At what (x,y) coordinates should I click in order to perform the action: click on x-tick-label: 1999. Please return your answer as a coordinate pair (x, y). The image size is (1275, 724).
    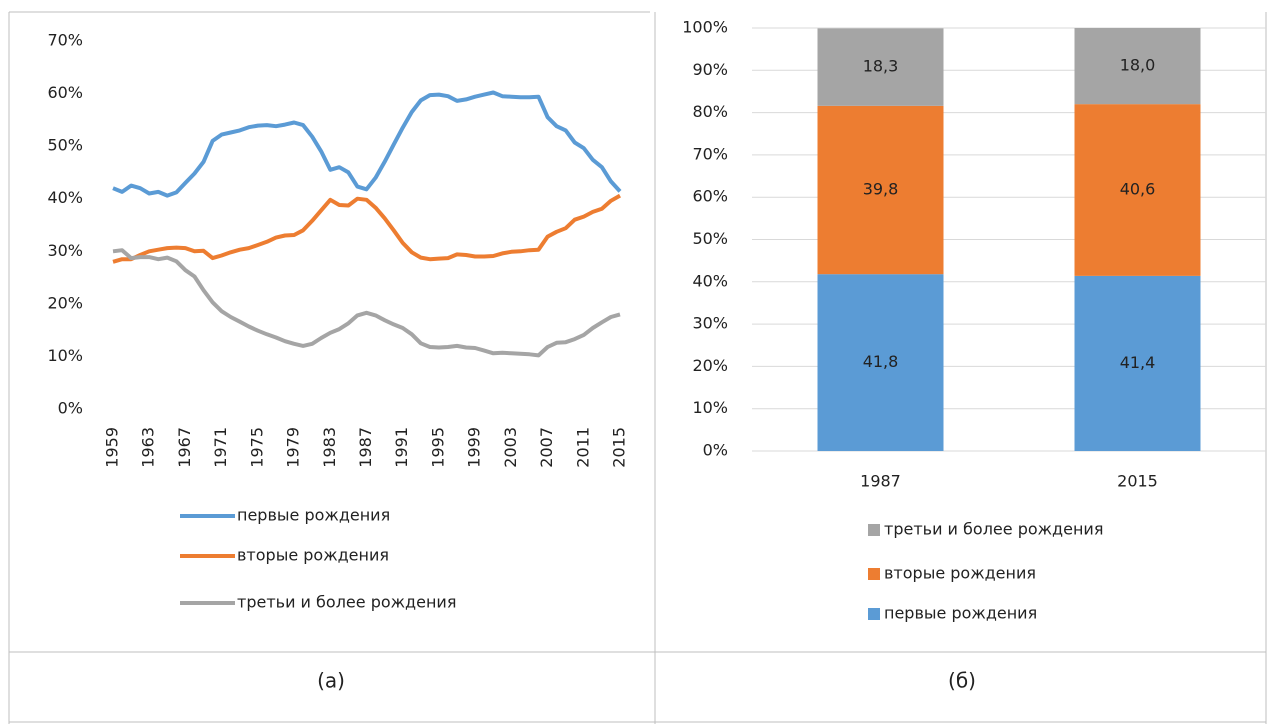
    Looking at the image, I should click on (474, 447).